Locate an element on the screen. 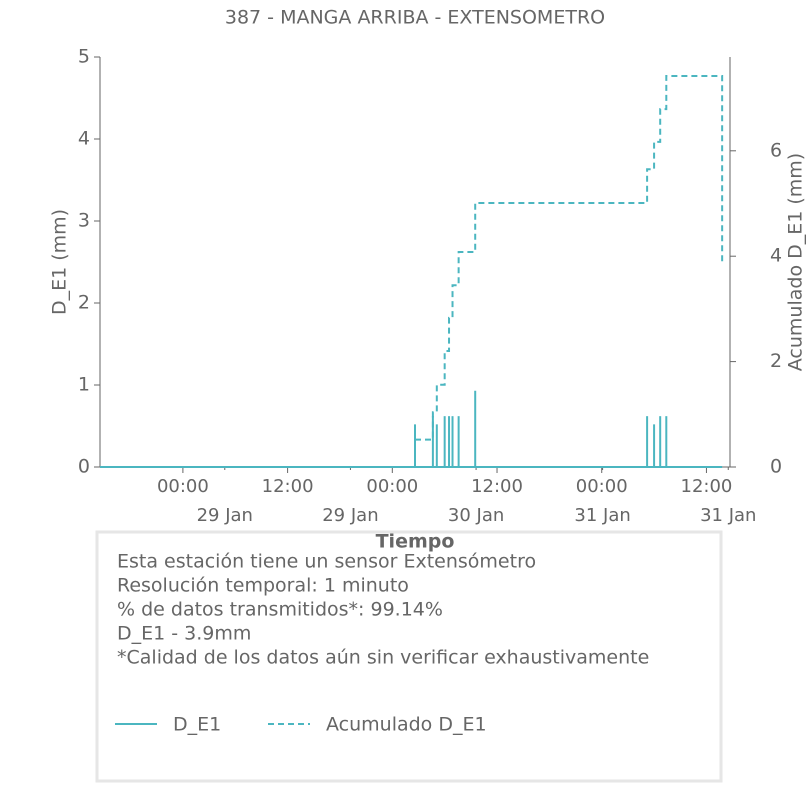 Image resolution: width=806 pixels, height=810 pixels. x-date-label: 30 Jan is located at coordinates (476, 515).